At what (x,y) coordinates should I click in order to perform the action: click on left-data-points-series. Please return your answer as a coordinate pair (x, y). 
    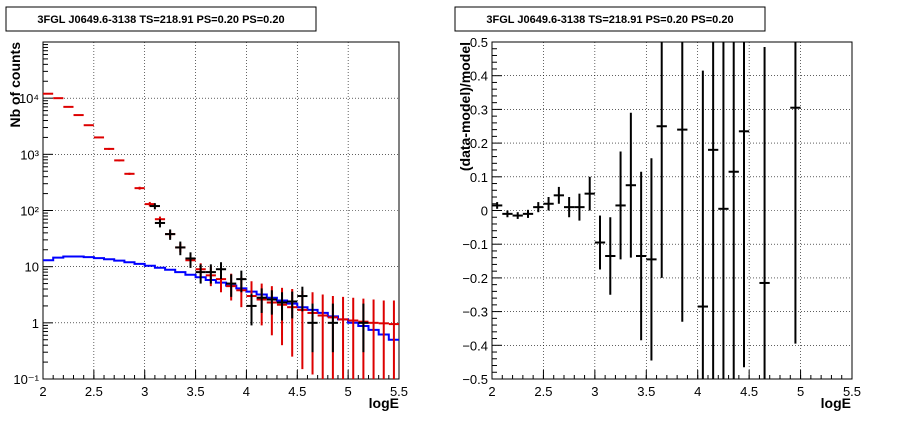
    Looking at the image, I should click on (259, 278).